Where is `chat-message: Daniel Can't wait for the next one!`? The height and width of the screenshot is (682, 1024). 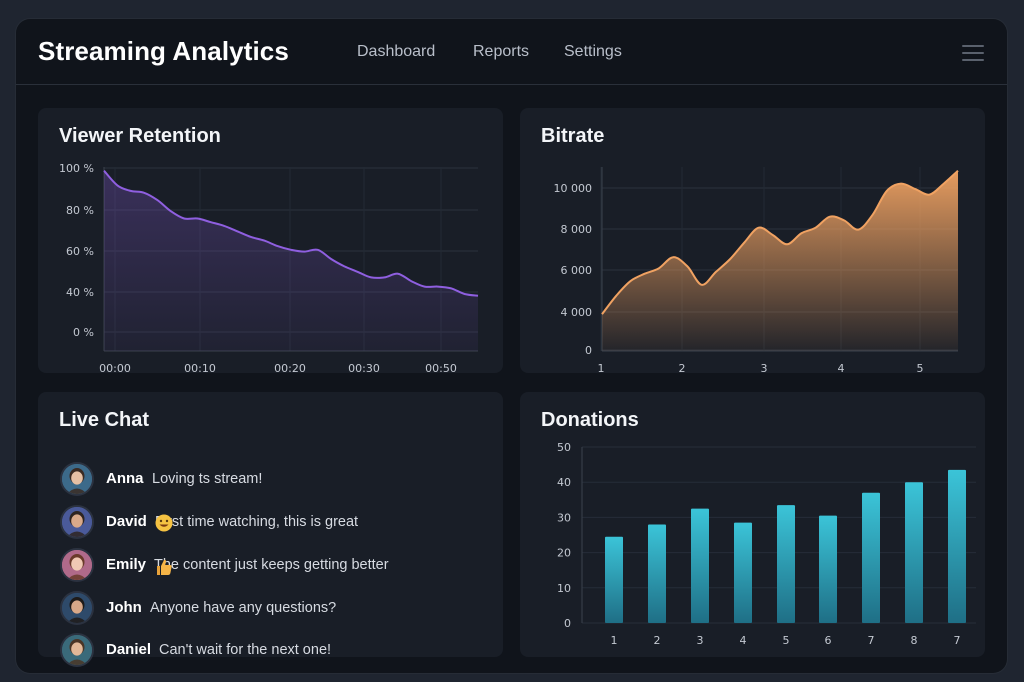
chat-message: Daniel Can't wait for the next one! is located at coordinates (270, 651).